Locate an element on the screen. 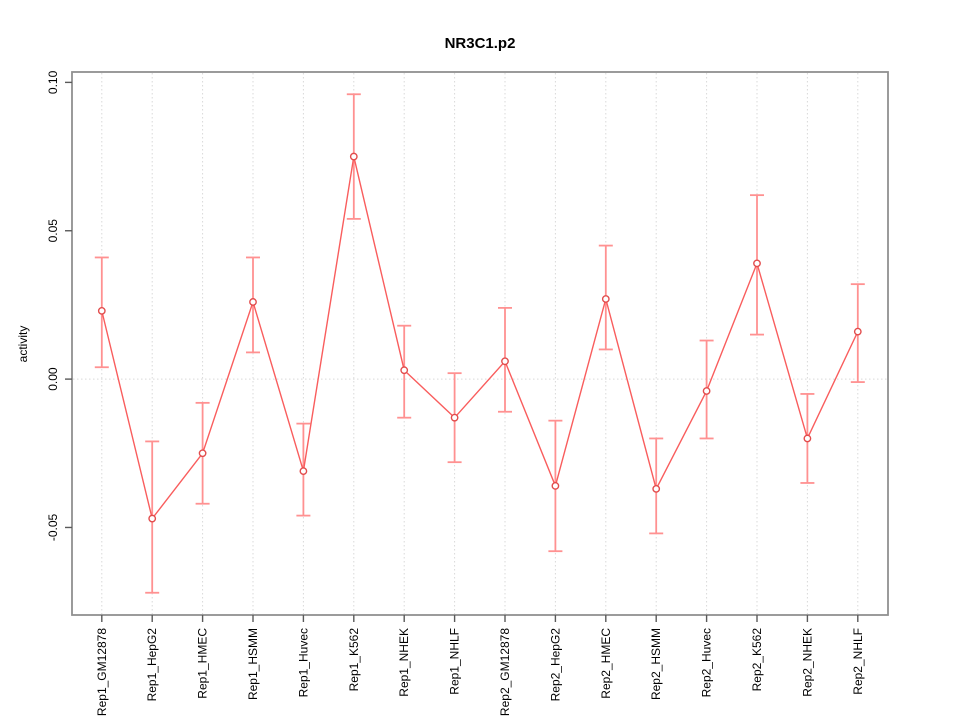 The width and height of the screenshot is (960, 720). x-tick-label-Rep2_HMEC: Rep2_HMEC is located at coordinates (606, 663).